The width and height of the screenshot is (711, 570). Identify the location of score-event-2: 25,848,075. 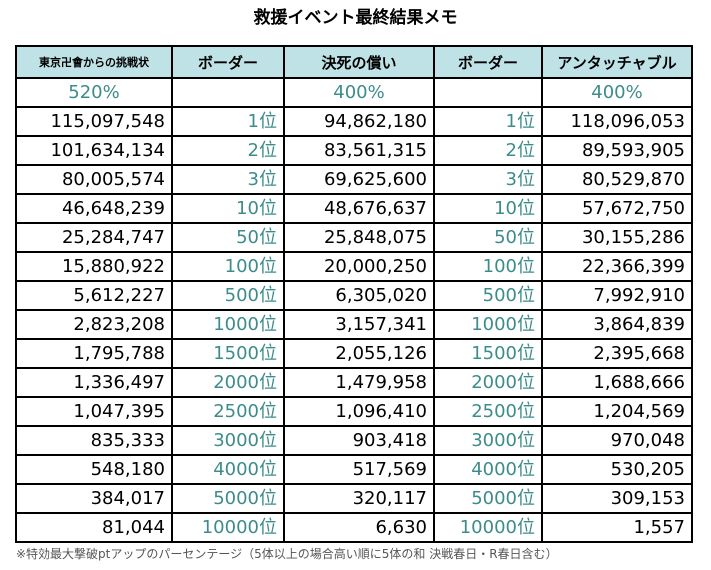
(359, 237).